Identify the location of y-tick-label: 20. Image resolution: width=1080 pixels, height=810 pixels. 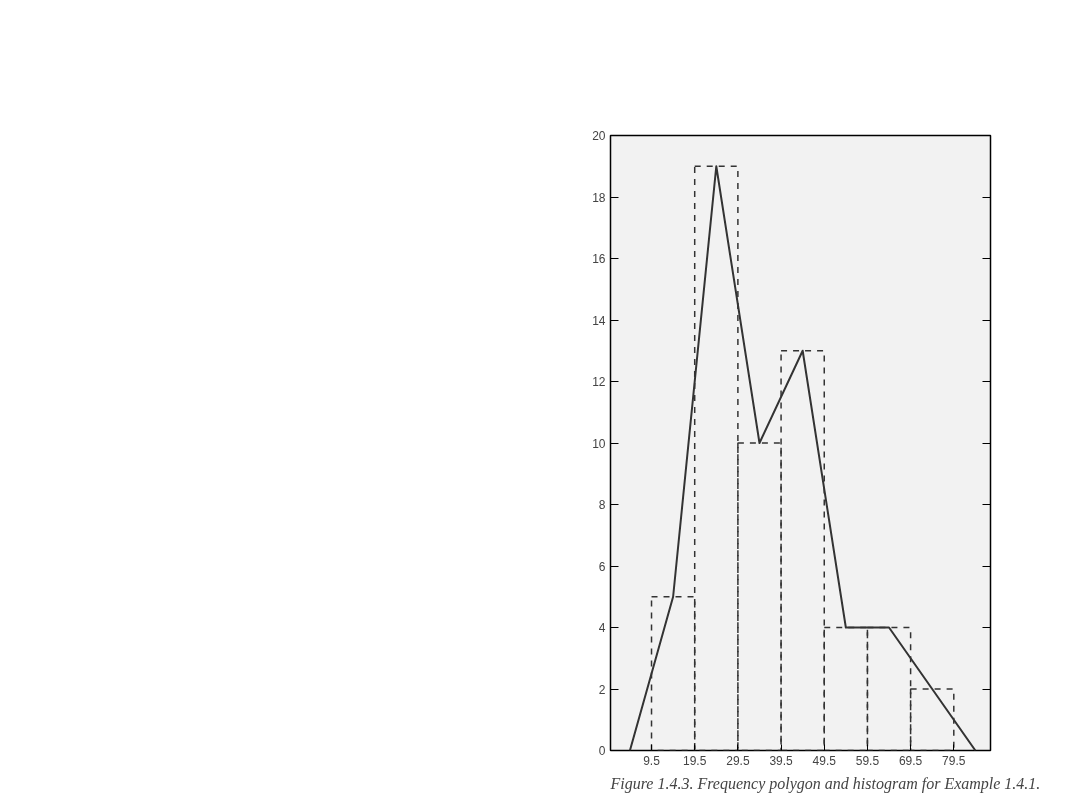
(599, 136).